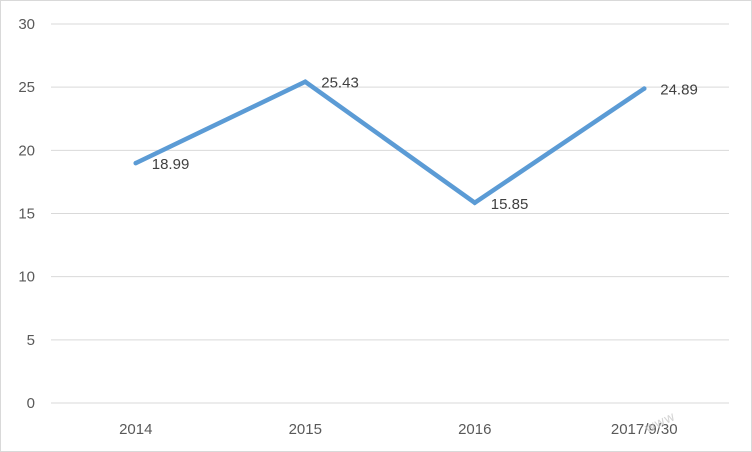 The height and width of the screenshot is (452, 752). Describe the element at coordinates (510, 204) in the screenshot. I see `data-label: 15.85` at that location.